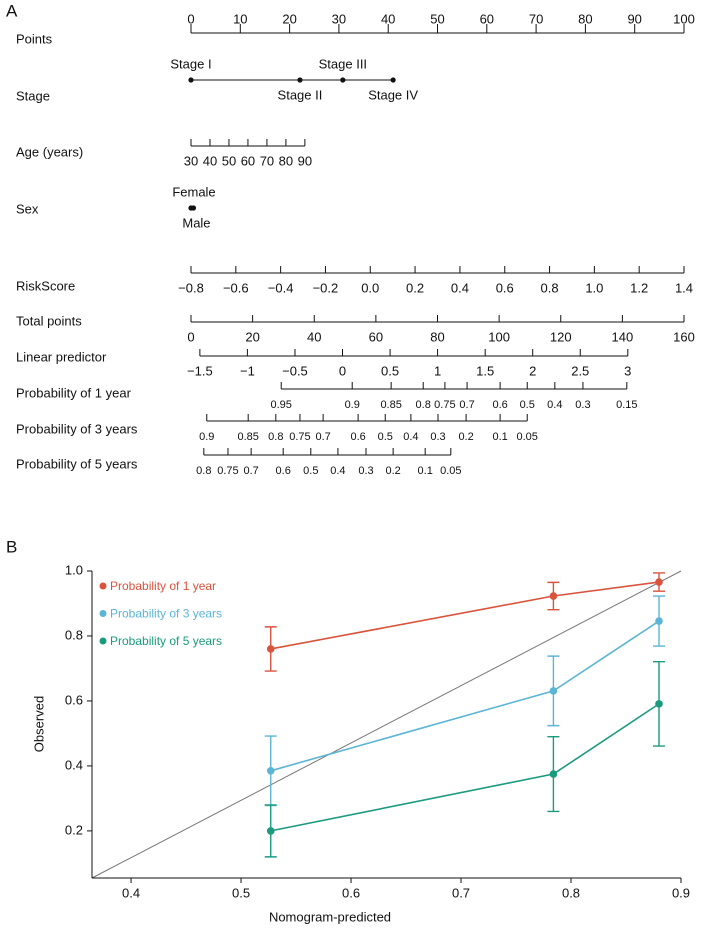  What do you see at coordinates (437, 370) in the screenshot?
I see `scale-label: 1` at bounding box center [437, 370].